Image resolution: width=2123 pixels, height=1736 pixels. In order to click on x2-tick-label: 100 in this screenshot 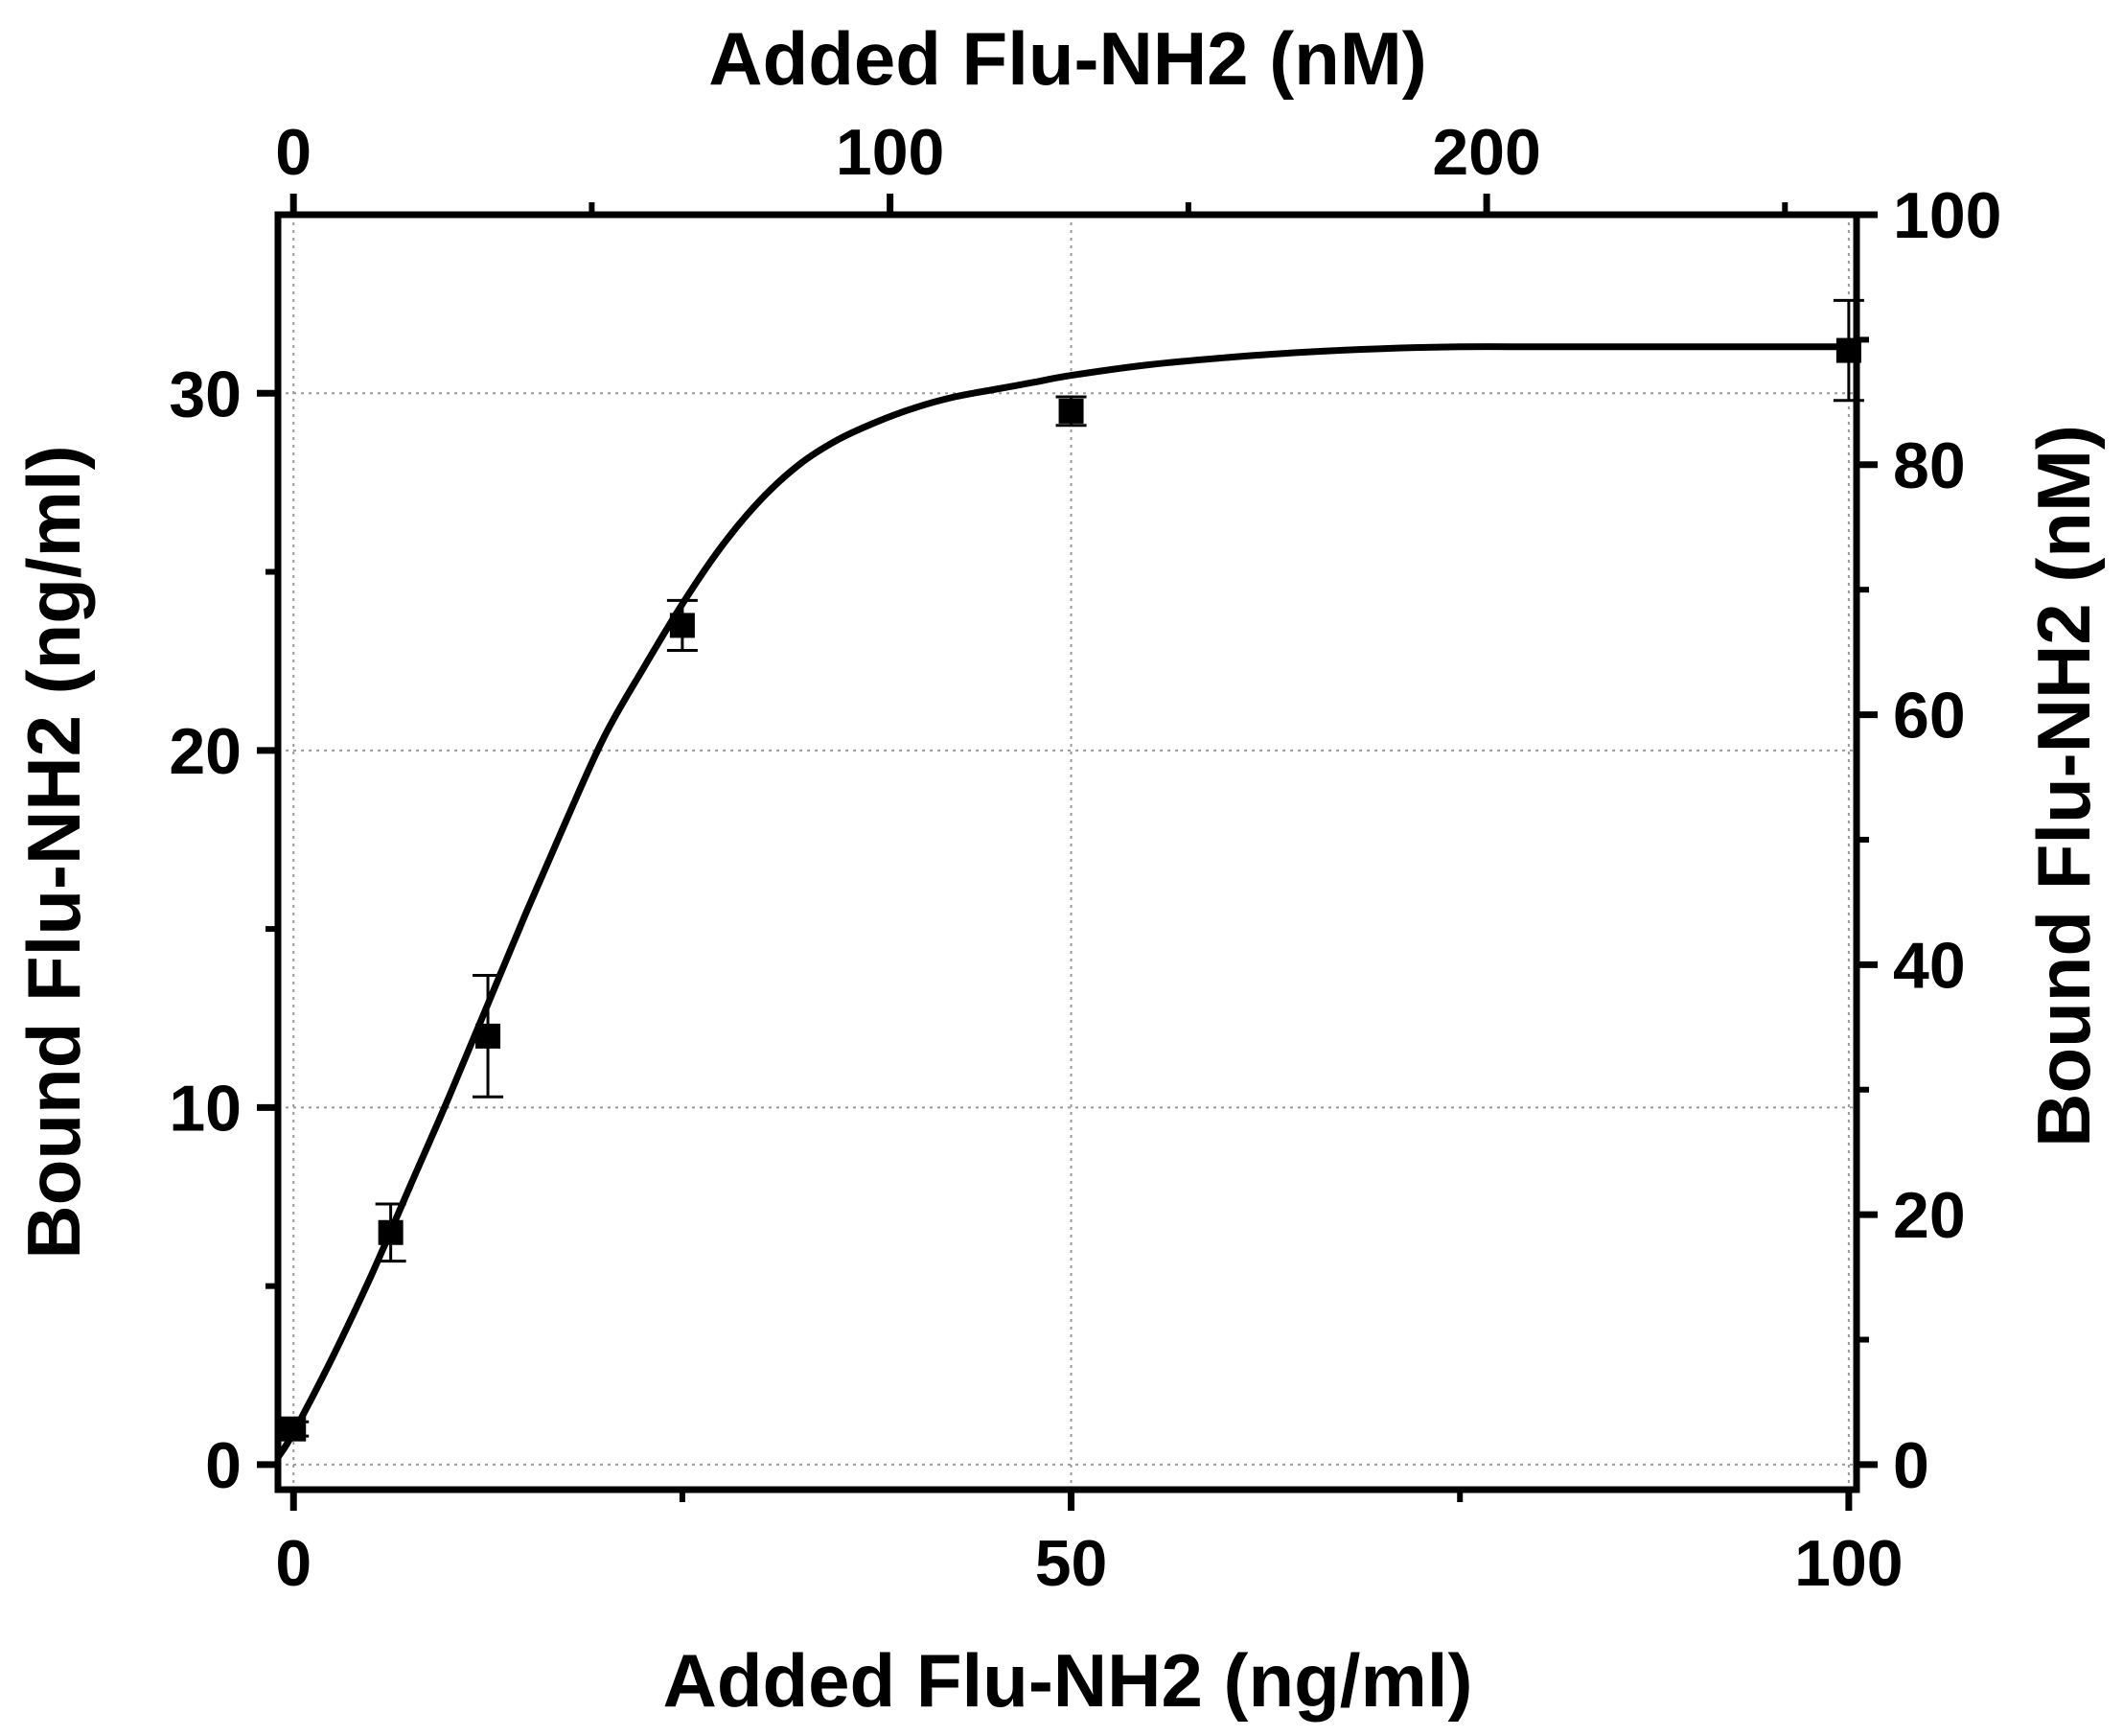, I will do `click(890, 152)`.